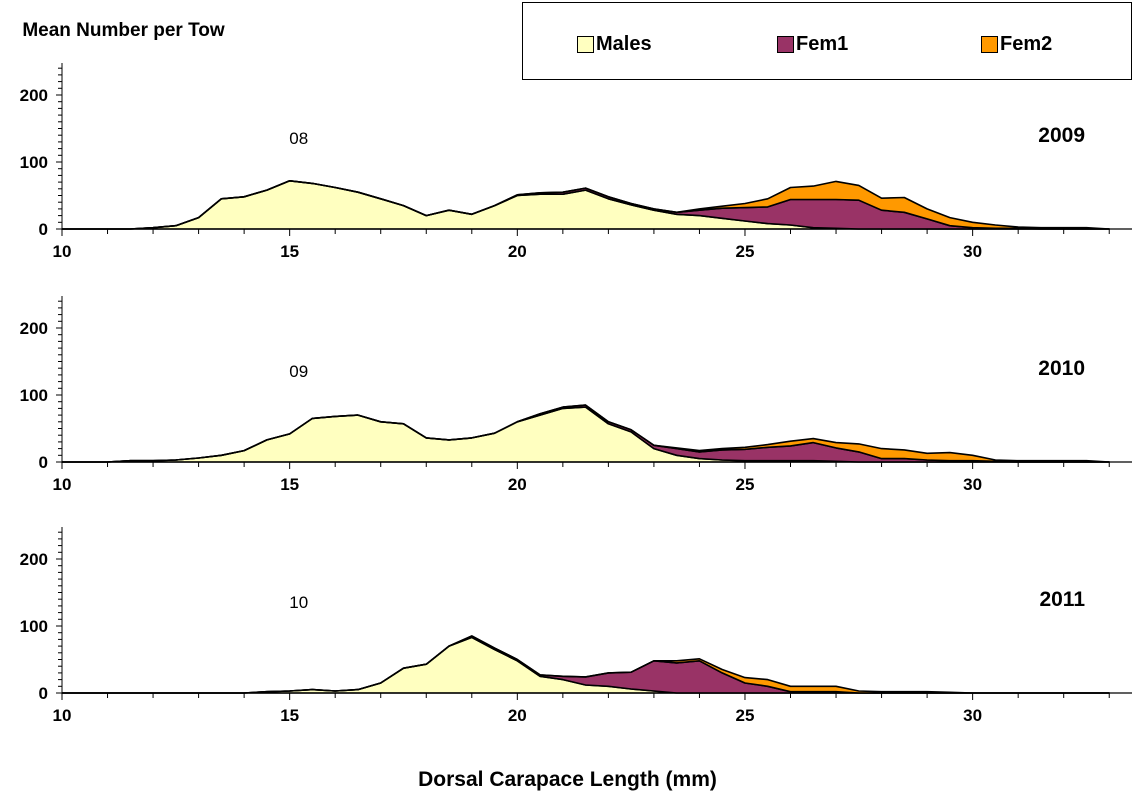 This screenshot has width=1135, height=803. What do you see at coordinates (1062, 599) in the screenshot?
I see `panel-year-label: 2011` at bounding box center [1062, 599].